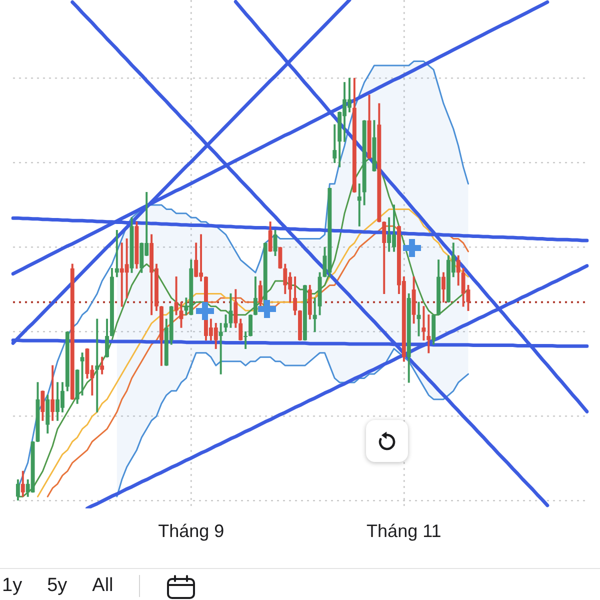 The height and width of the screenshot is (600, 600). Describe the element at coordinates (103, 586) in the screenshot. I see `text: All` at that location.